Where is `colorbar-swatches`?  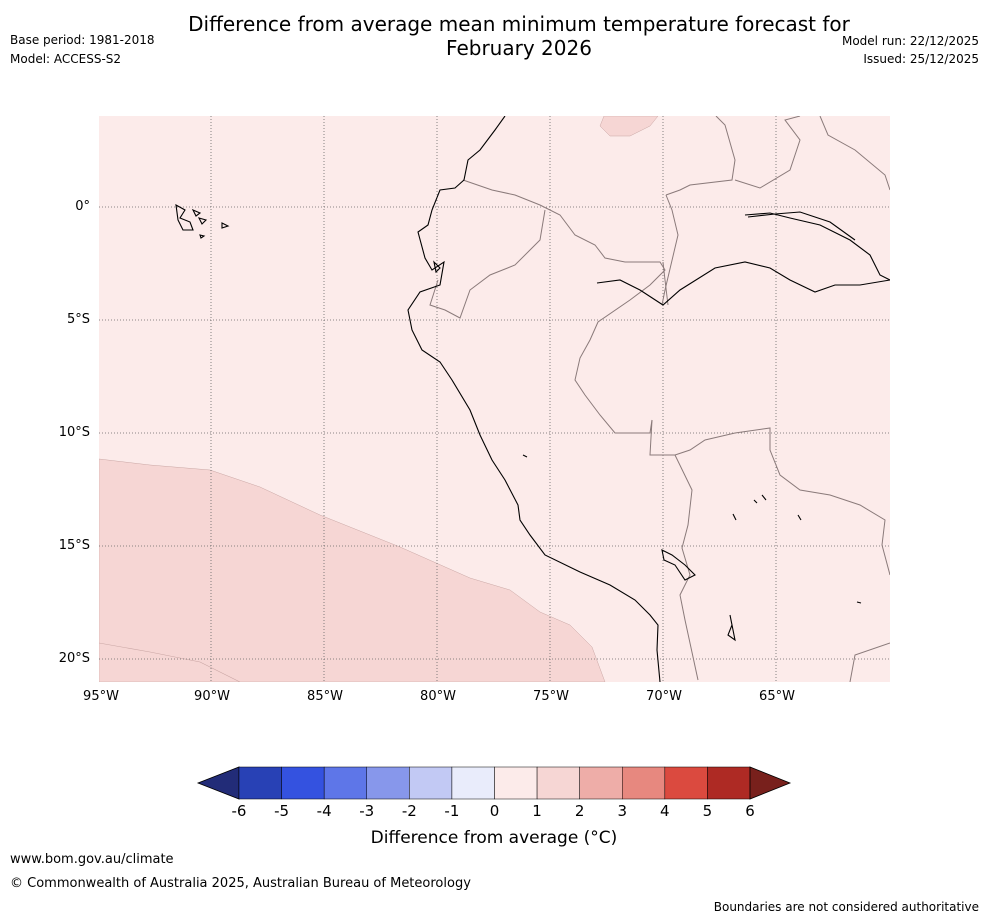 colorbar-swatches is located at coordinates (494, 783).